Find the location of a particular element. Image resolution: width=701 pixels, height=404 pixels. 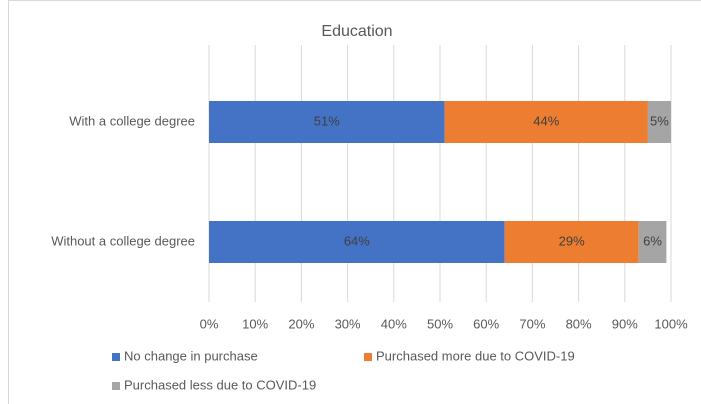

x-tick-label: 30% is located at coordinates (348, 323).